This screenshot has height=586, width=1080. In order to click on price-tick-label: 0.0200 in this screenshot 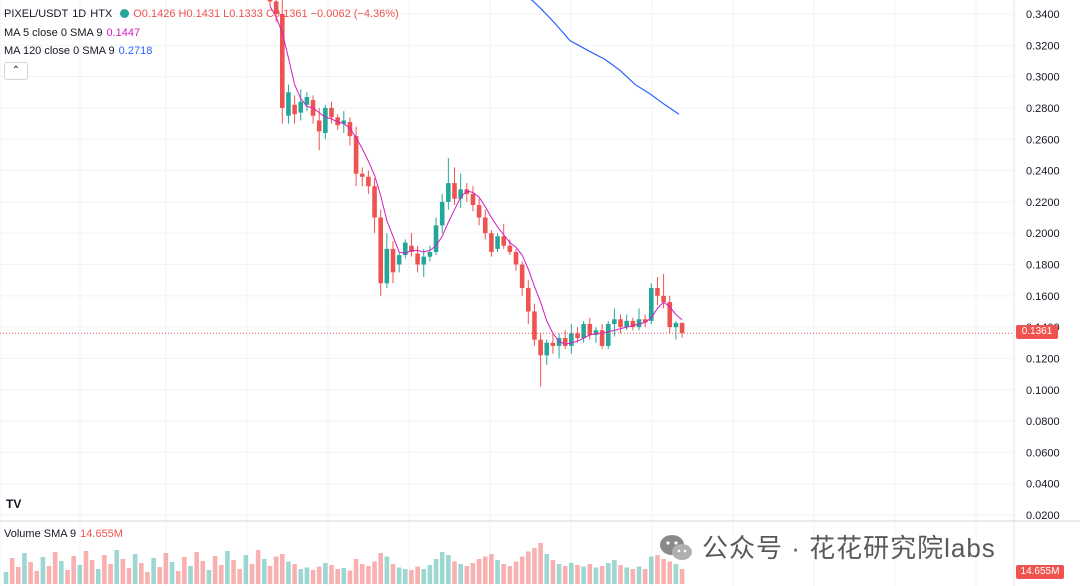, I will do `click(1043, 516)`.